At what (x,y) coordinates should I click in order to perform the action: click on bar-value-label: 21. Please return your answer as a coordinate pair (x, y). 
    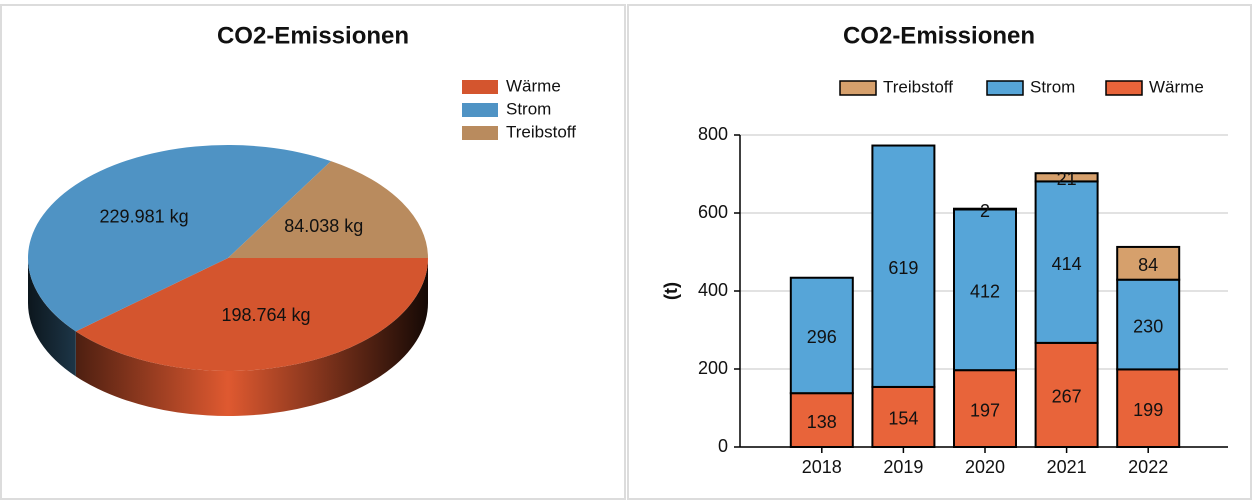
    Looking at the image, I should click on (1067, 179).